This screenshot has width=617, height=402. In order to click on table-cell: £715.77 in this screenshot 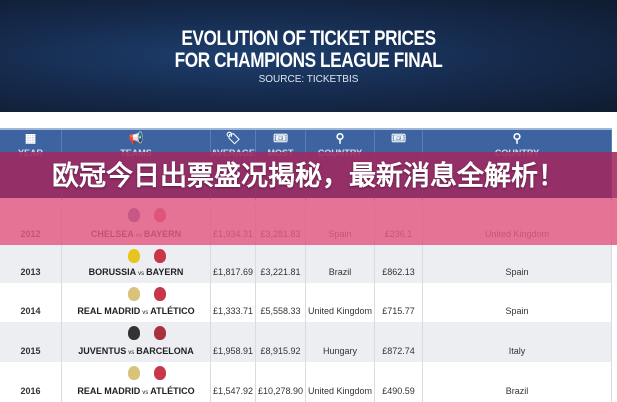, I will do `click(399, 302)`.